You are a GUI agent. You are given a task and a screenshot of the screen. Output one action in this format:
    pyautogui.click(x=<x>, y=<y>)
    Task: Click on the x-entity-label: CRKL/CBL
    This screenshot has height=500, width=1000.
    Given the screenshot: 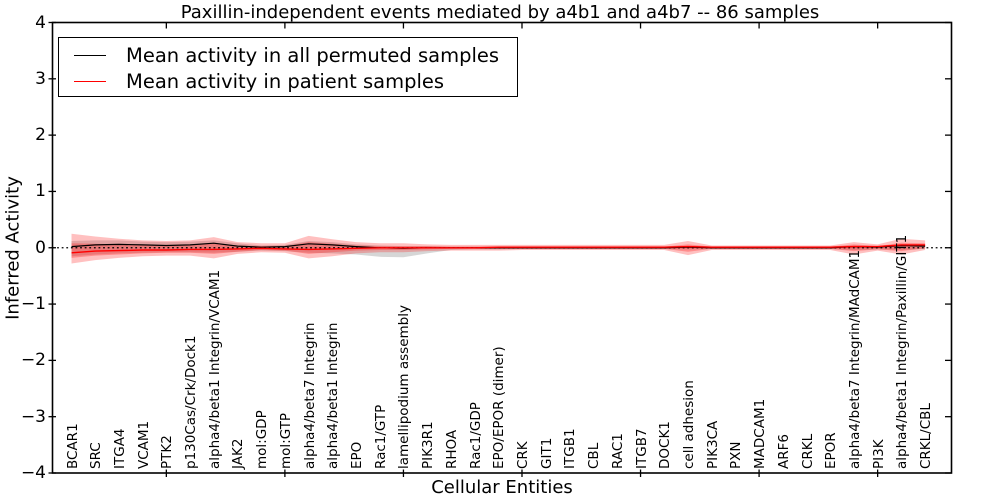 What is the action you would take?
    pyautogui.click(x=926, y=436)
    